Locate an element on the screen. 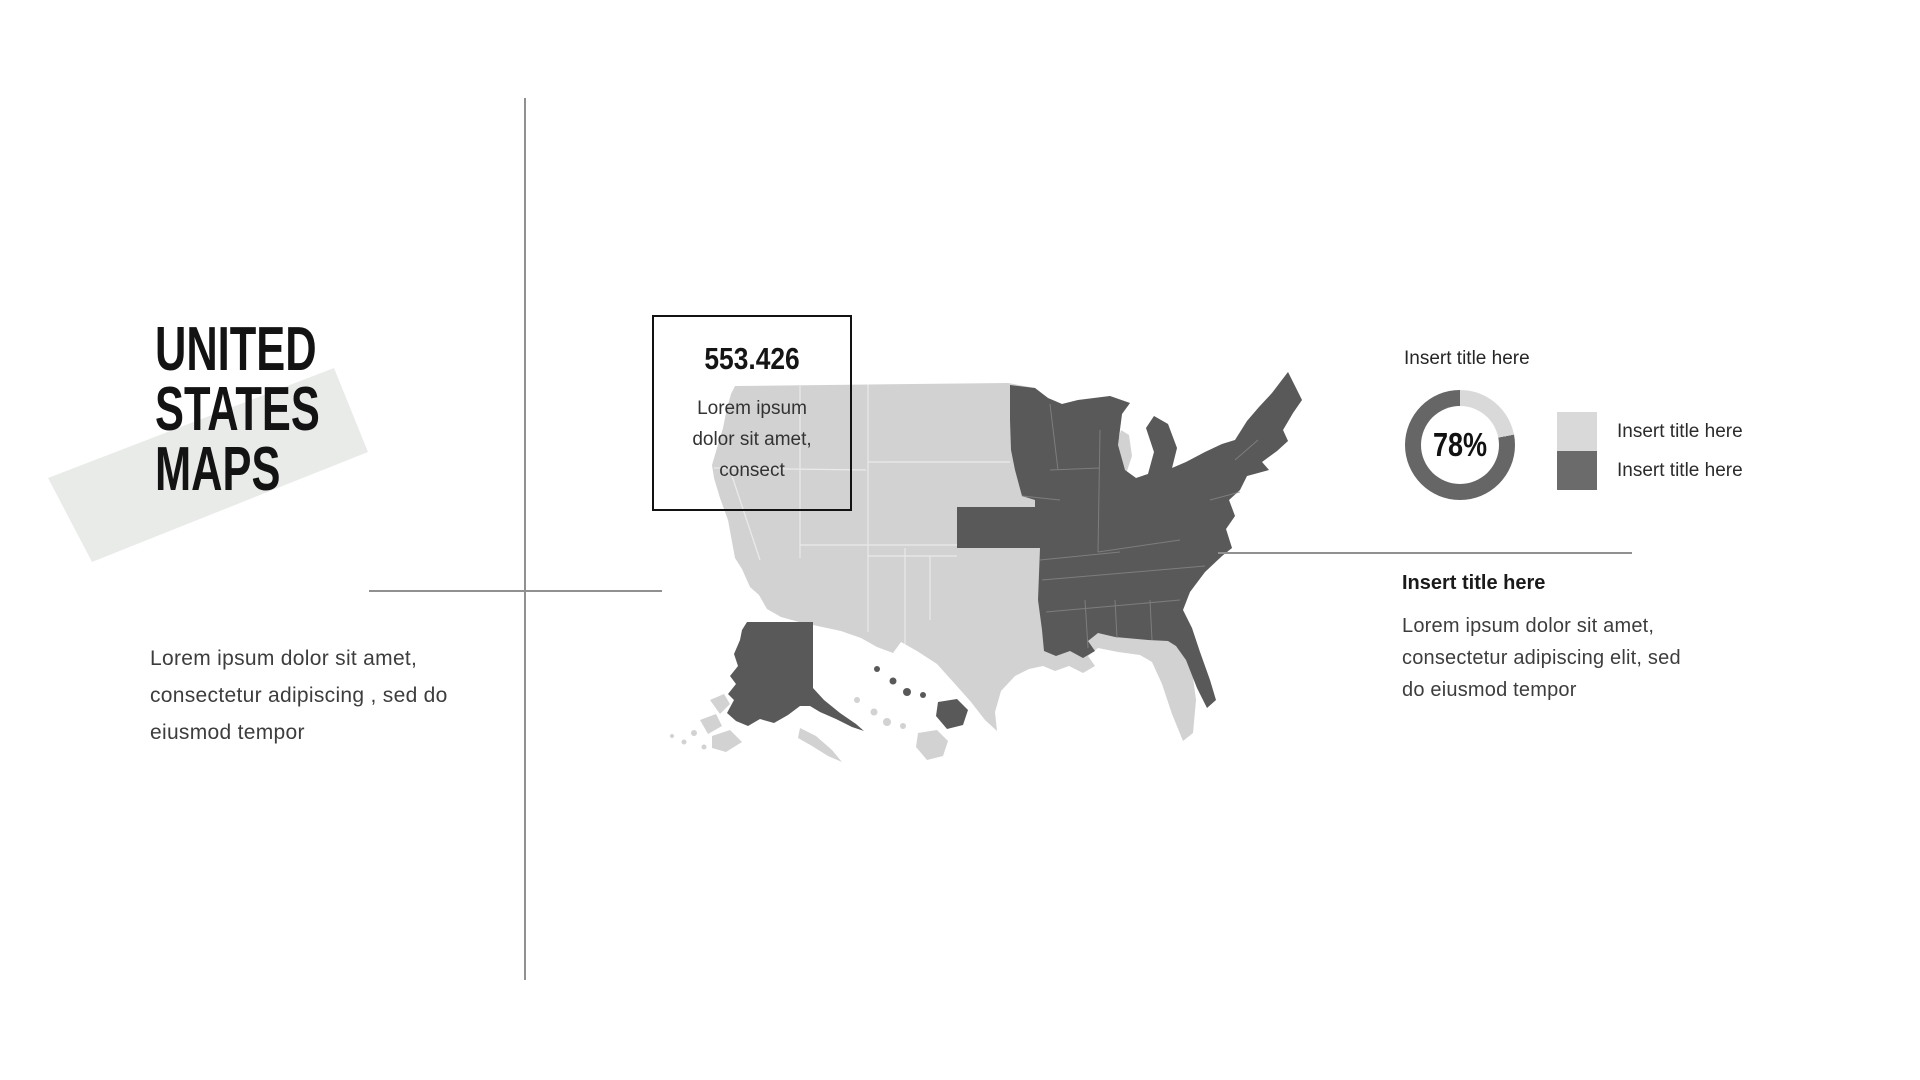 This screenshot has width=1920, height=1080. legend-swatch-dark is located at coordinates (1577, 470).